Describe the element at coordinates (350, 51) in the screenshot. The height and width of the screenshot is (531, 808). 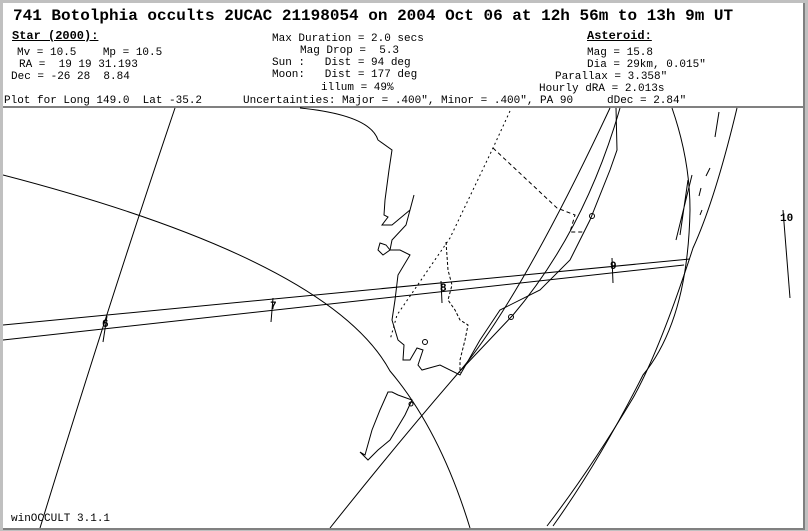
I see `mag-drop: Mag Drop = 5.3` at that location.